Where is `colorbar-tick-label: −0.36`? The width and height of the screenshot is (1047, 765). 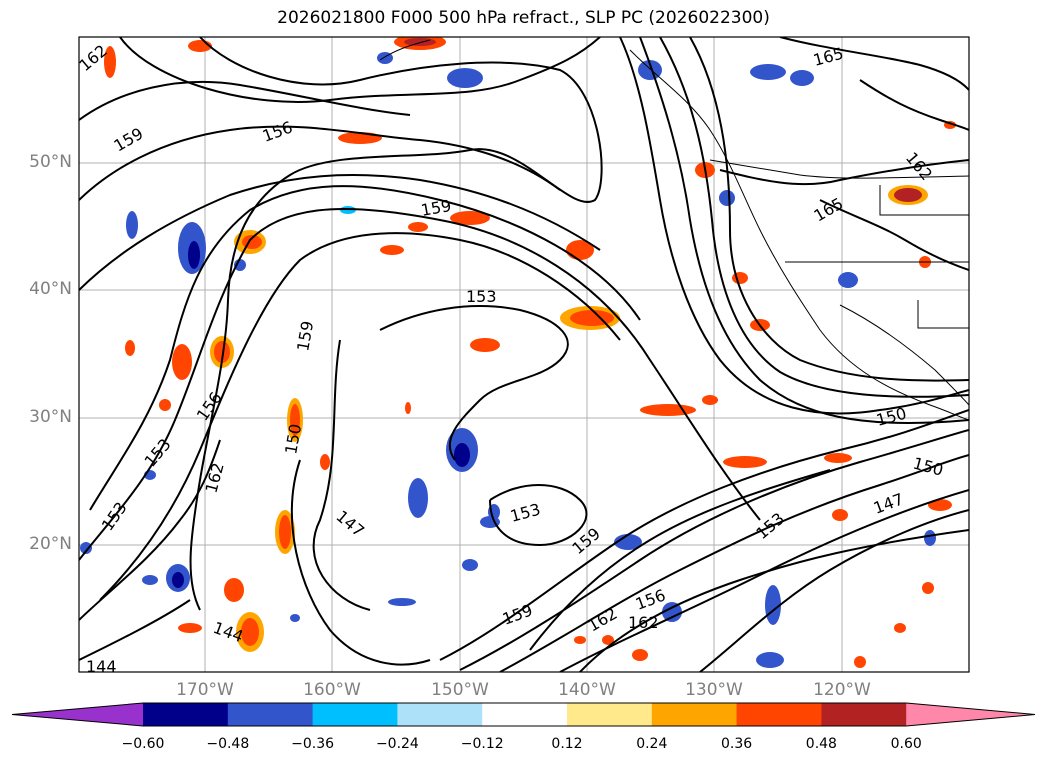
colorbar-tick-label: −0.36 is located at coordinates (313, 744).